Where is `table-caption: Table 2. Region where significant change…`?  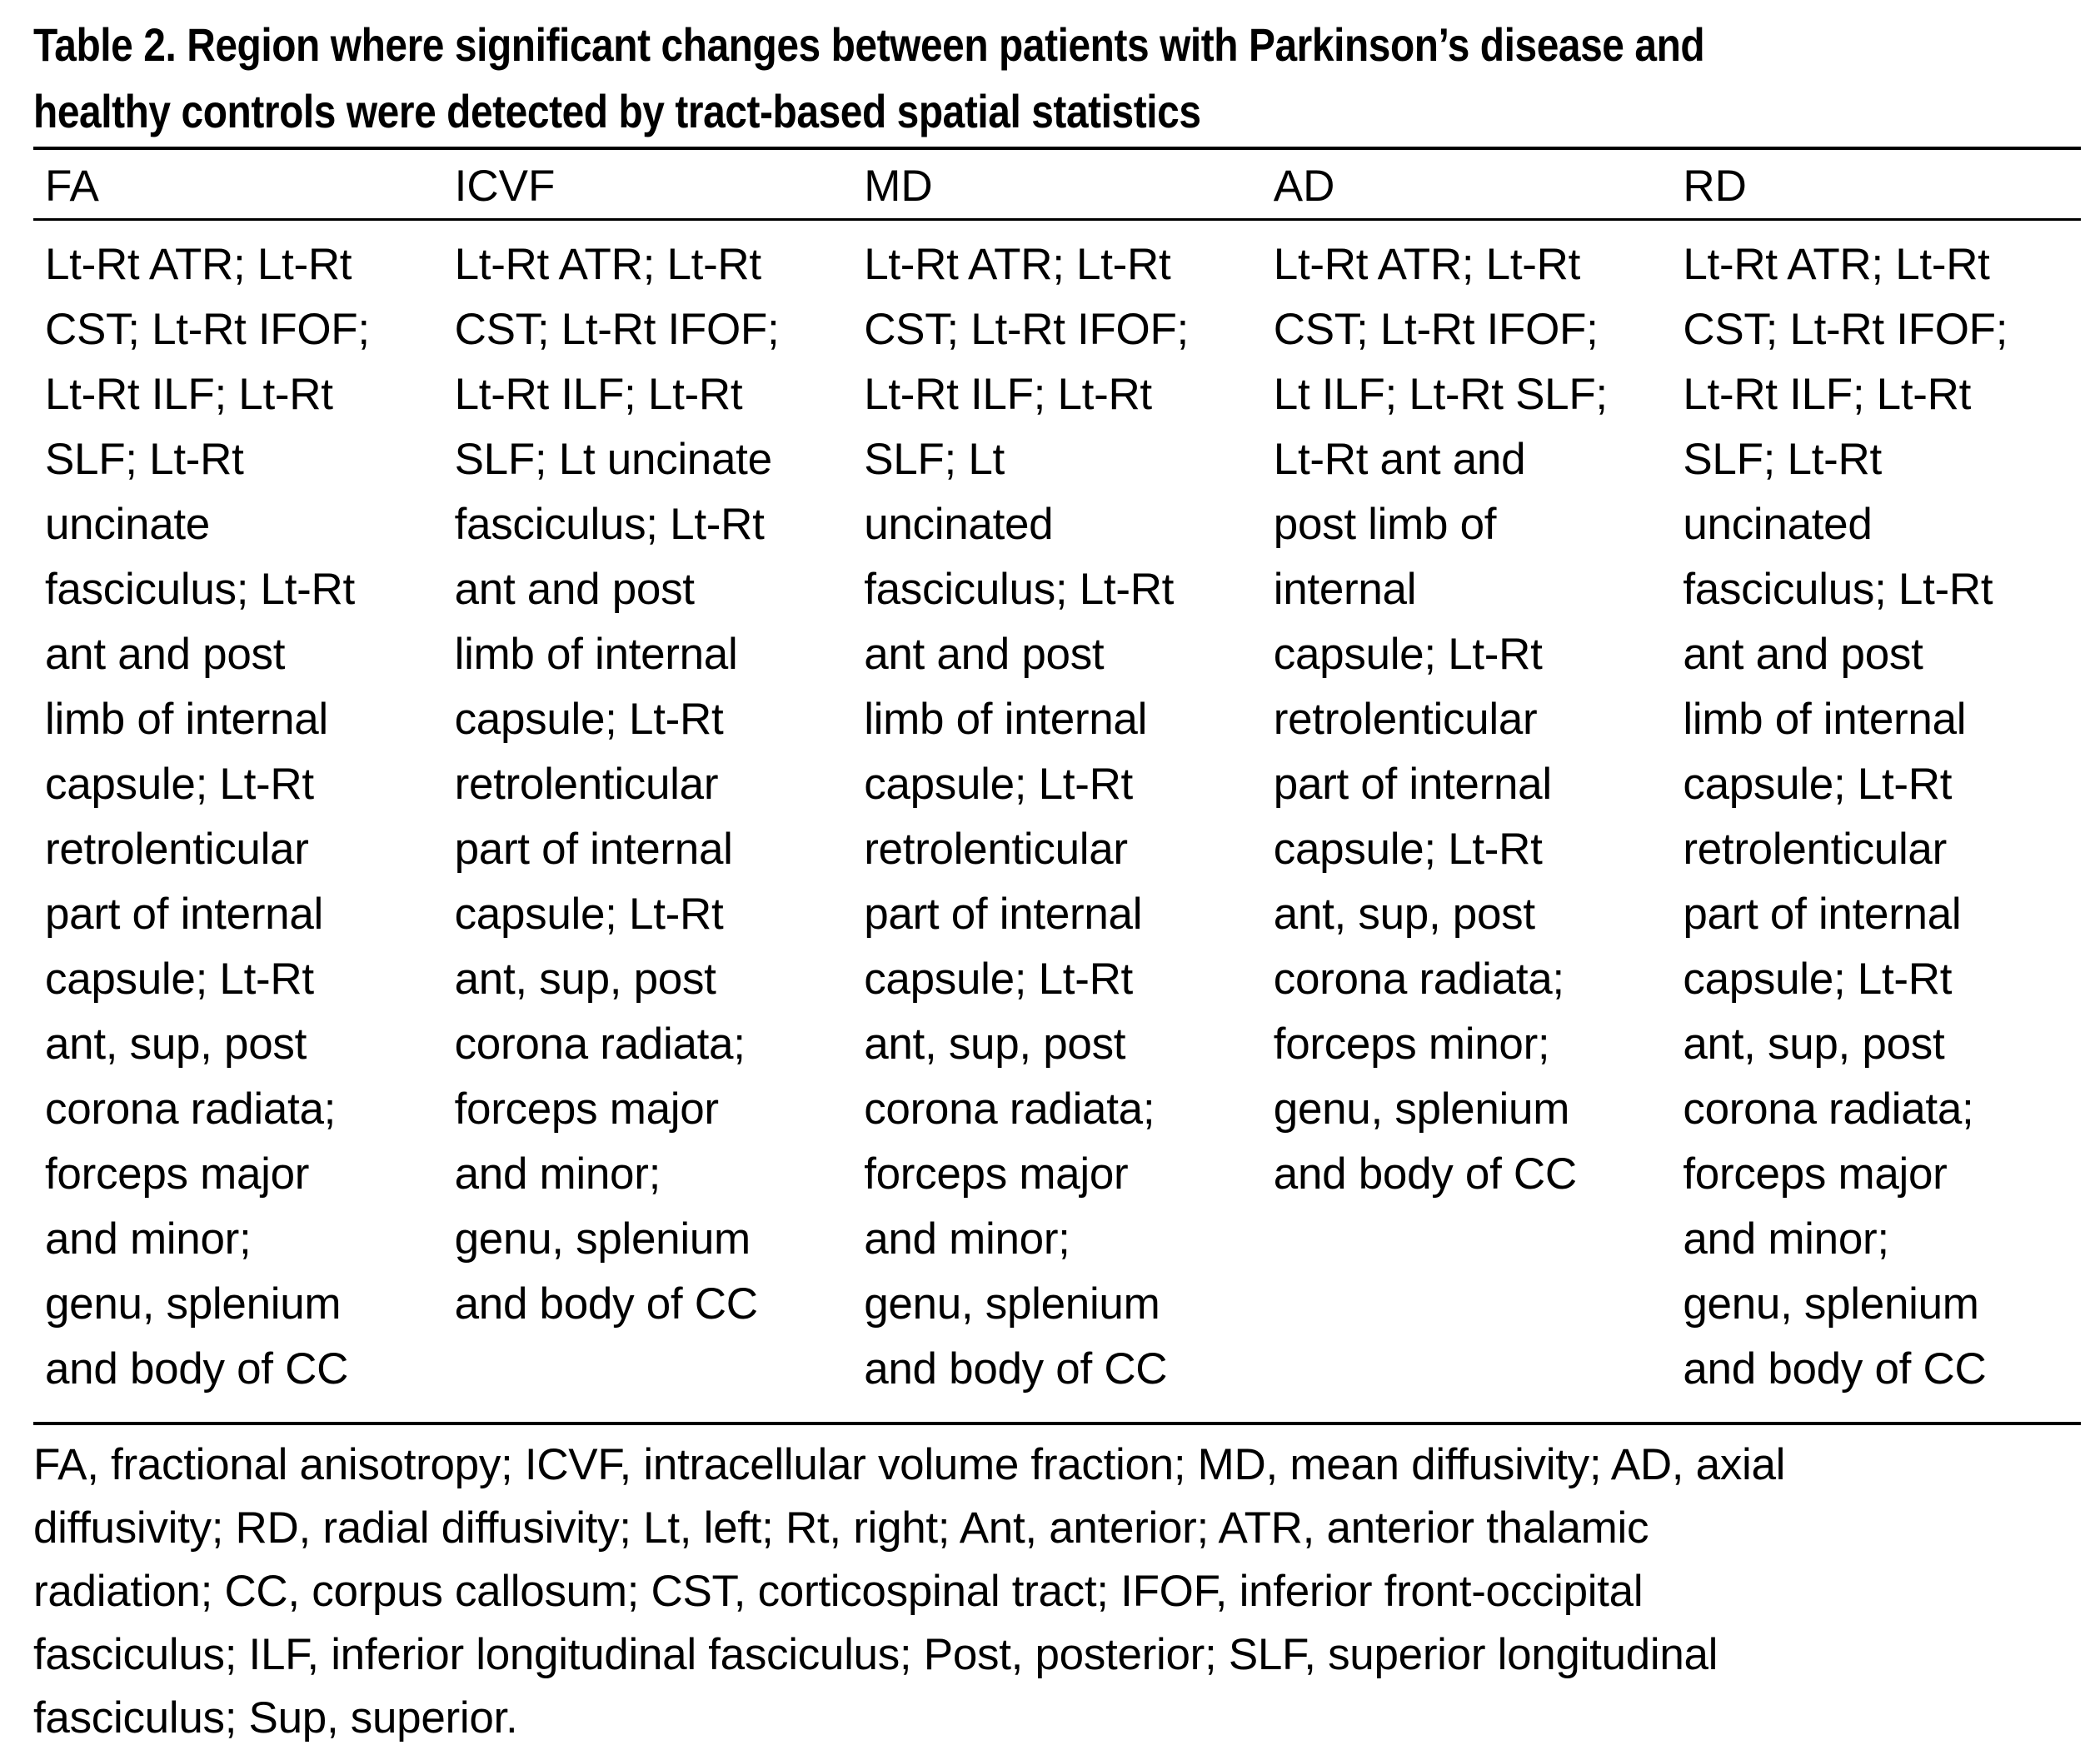
table-caption: Table 2. Region where significant change… is located at coordinates (869, 77).